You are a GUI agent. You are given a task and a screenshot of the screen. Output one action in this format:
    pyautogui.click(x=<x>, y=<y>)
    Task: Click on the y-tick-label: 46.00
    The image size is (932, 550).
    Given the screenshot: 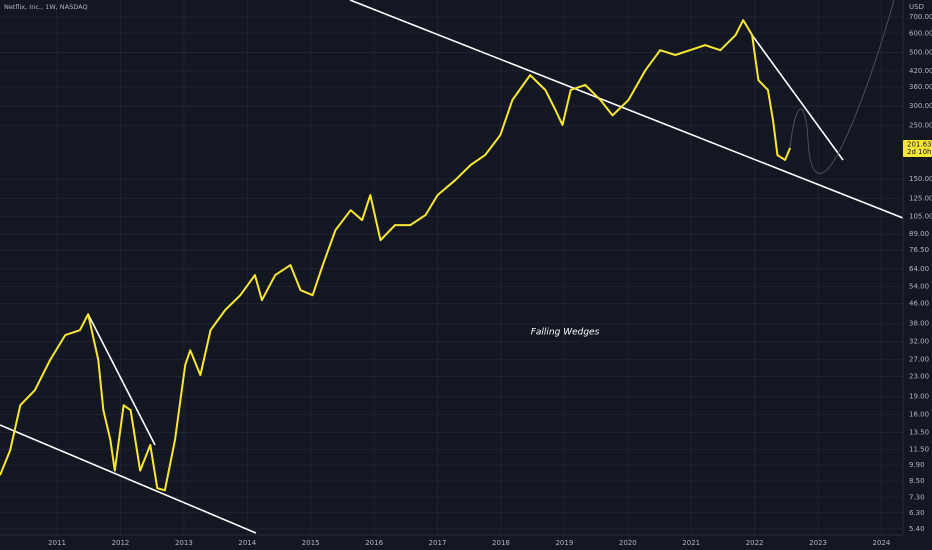 What is the action you would take?
    pyautogui.click(x=919, y=304)
    